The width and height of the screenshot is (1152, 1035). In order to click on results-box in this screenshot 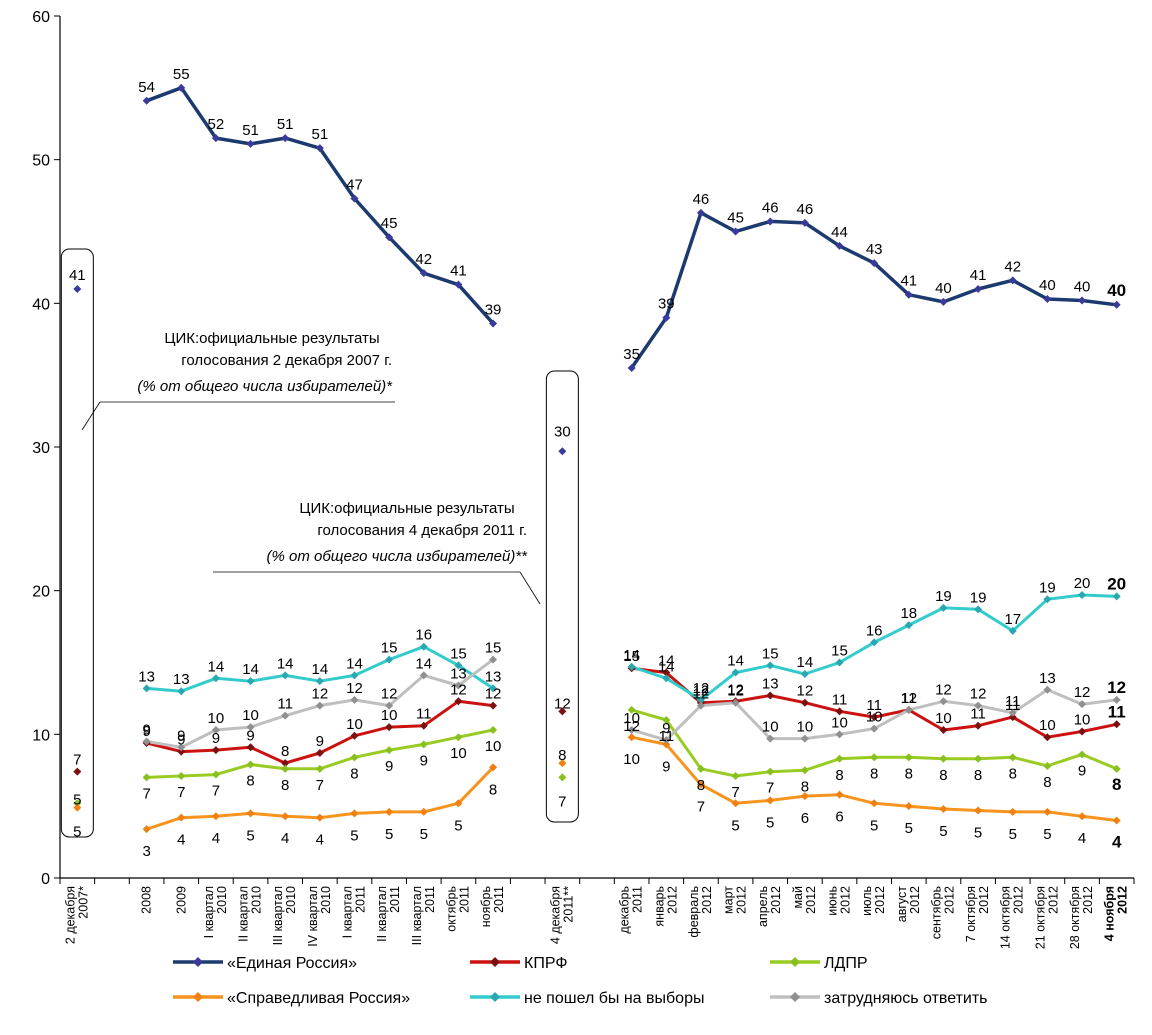, I will do `click(77, 543)`.